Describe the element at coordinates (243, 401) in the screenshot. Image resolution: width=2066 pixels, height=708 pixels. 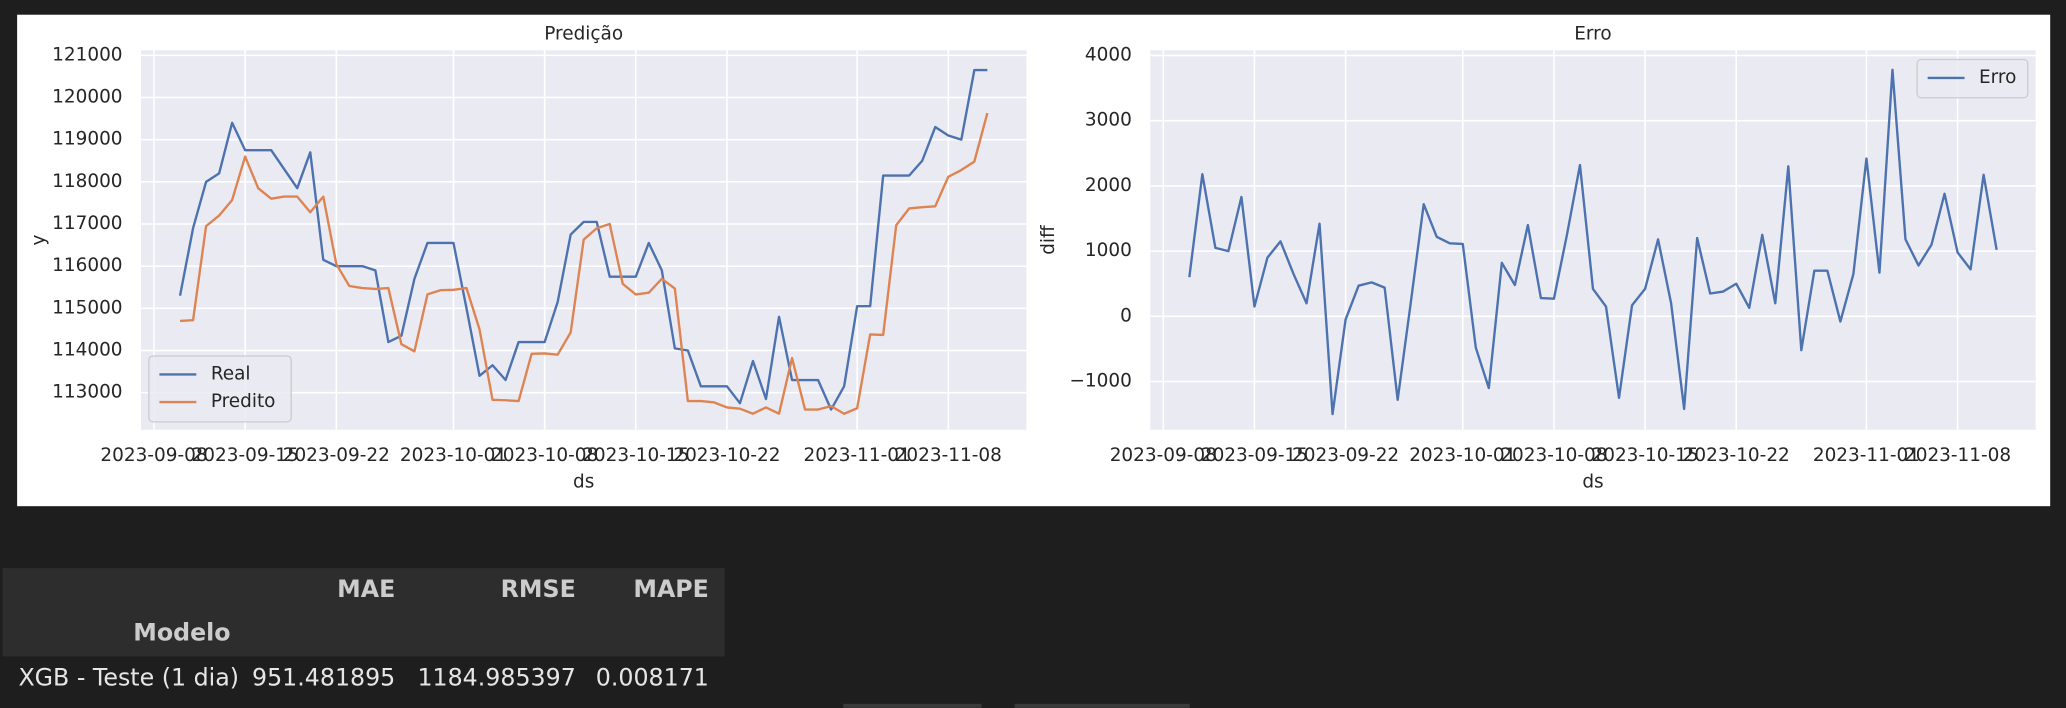
I see `legend-label: Predito` at that location.